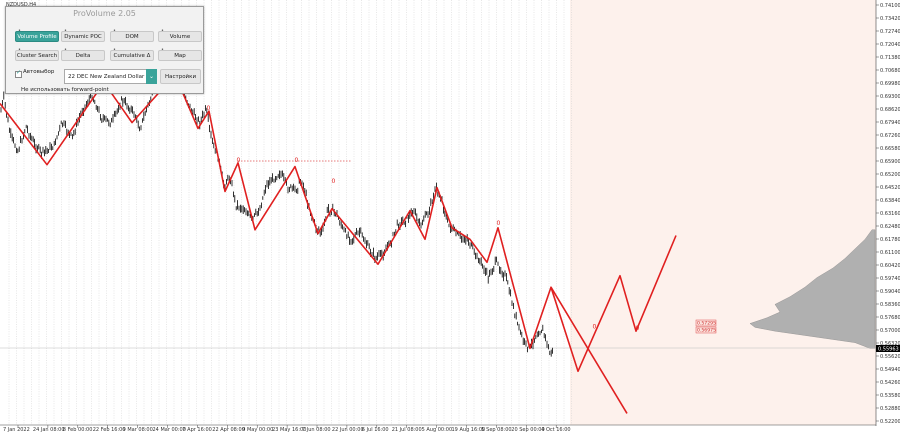 Image resolution: width=900 pixels, height=435 pixels. I want to click on price-tick-label: 0.52880, so click(890, 409).